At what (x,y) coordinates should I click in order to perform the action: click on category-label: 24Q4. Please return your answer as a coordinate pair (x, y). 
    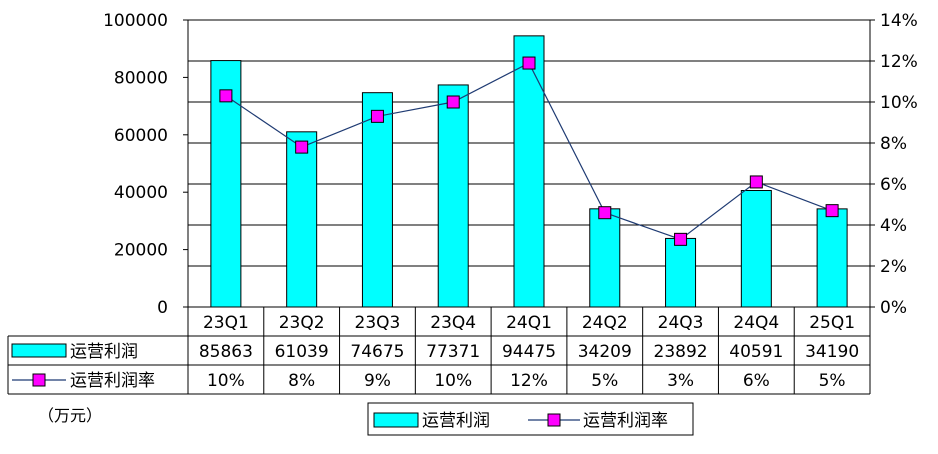
    Looking at the image, I should click on (756, 323).